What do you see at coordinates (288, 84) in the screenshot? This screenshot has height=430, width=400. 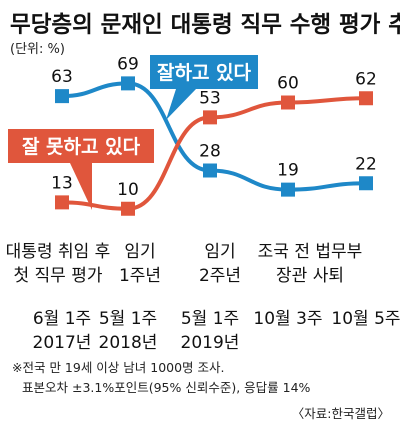 I see `value-label-1-3: 60` at bounding box center [288, 84].